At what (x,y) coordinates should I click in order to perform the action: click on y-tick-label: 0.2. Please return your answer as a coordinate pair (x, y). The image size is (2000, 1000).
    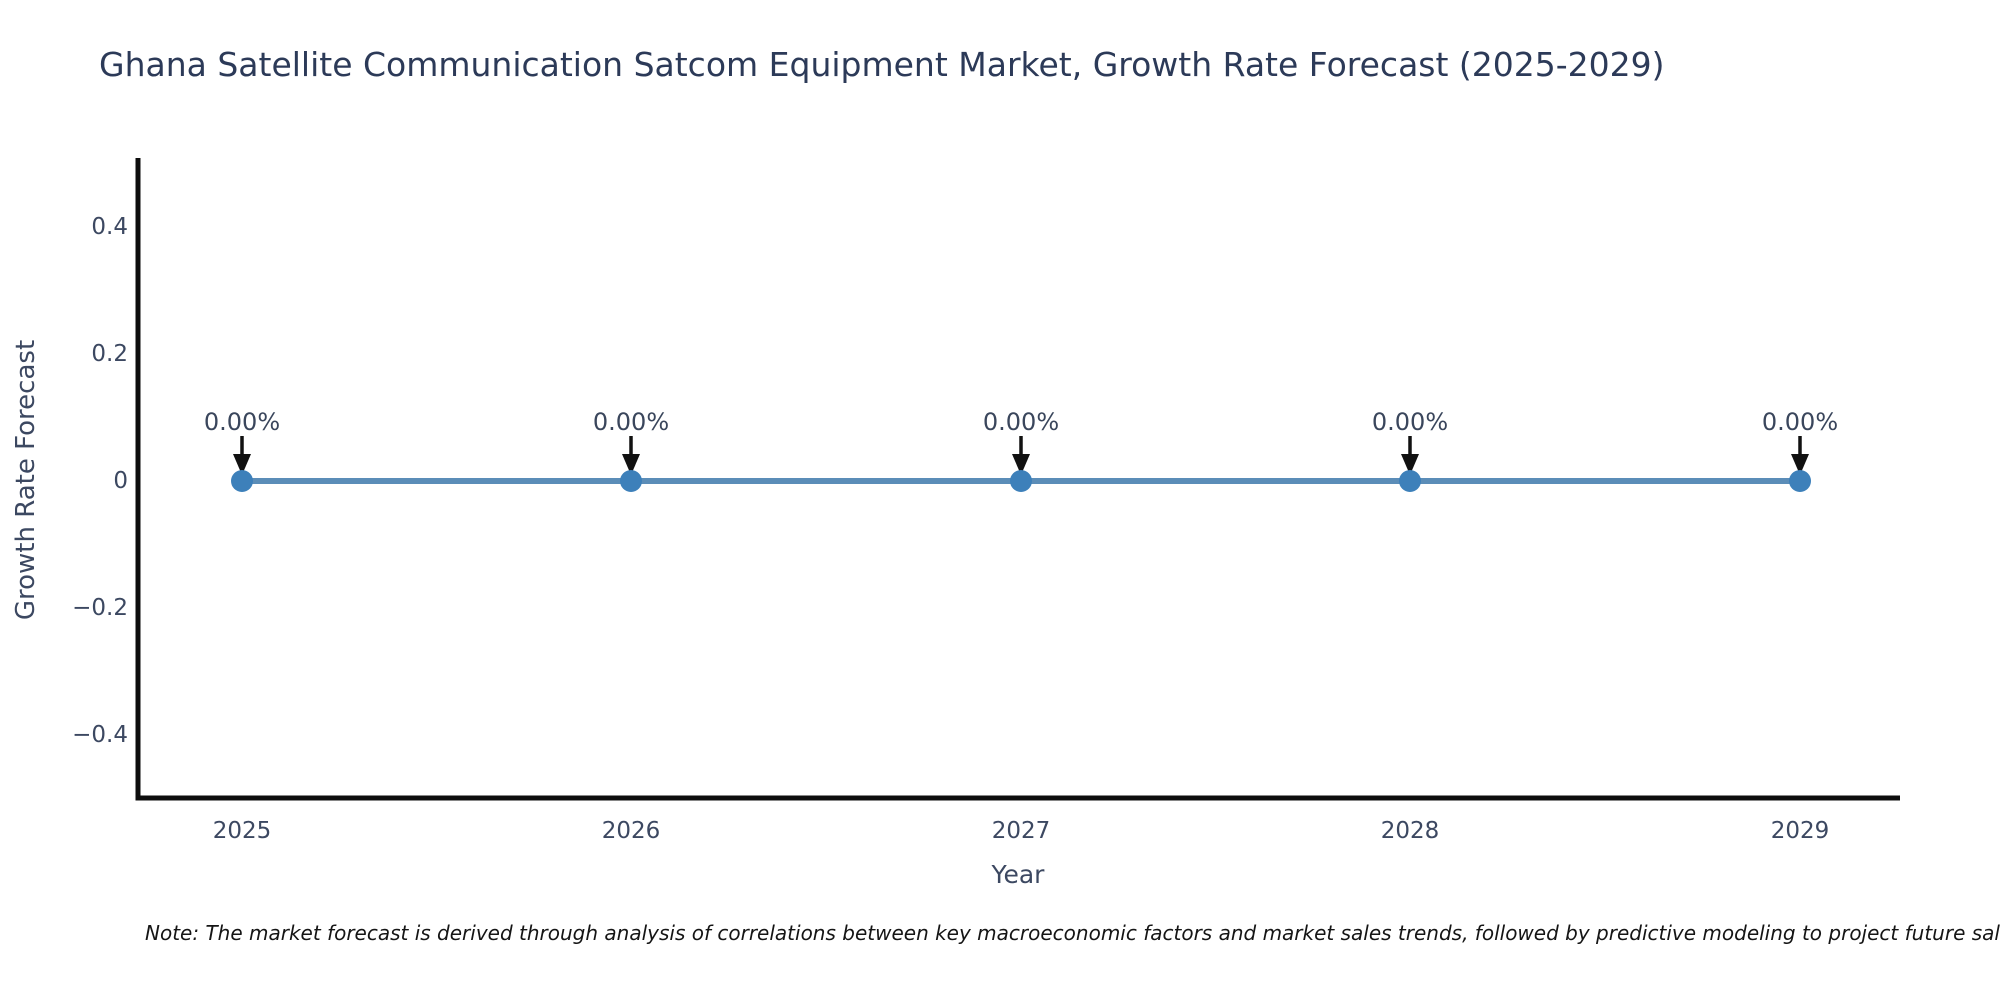
    Looking at the image, I should click on (109, 354).